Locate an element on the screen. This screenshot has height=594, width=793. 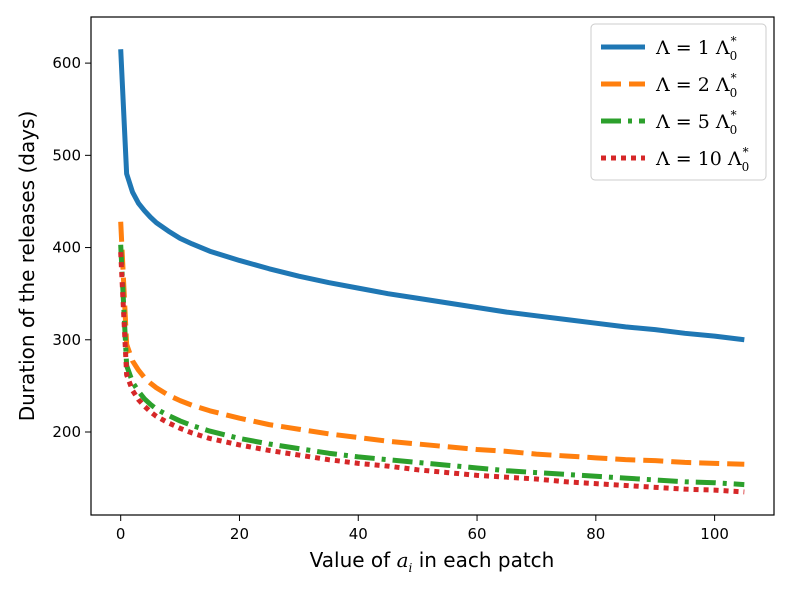
y-tick-label: 600 is located at coordinates (66, 63).